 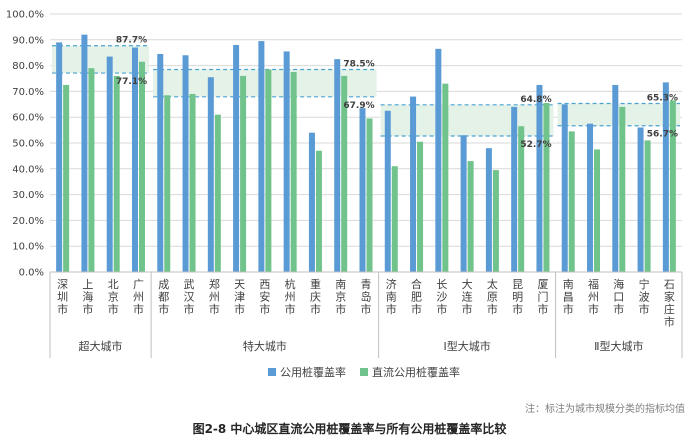 What do you see at coordinates (28, 66) in the screenshot?
I see `y-tick-label: 80.0%` at bounding box center [28, 66].